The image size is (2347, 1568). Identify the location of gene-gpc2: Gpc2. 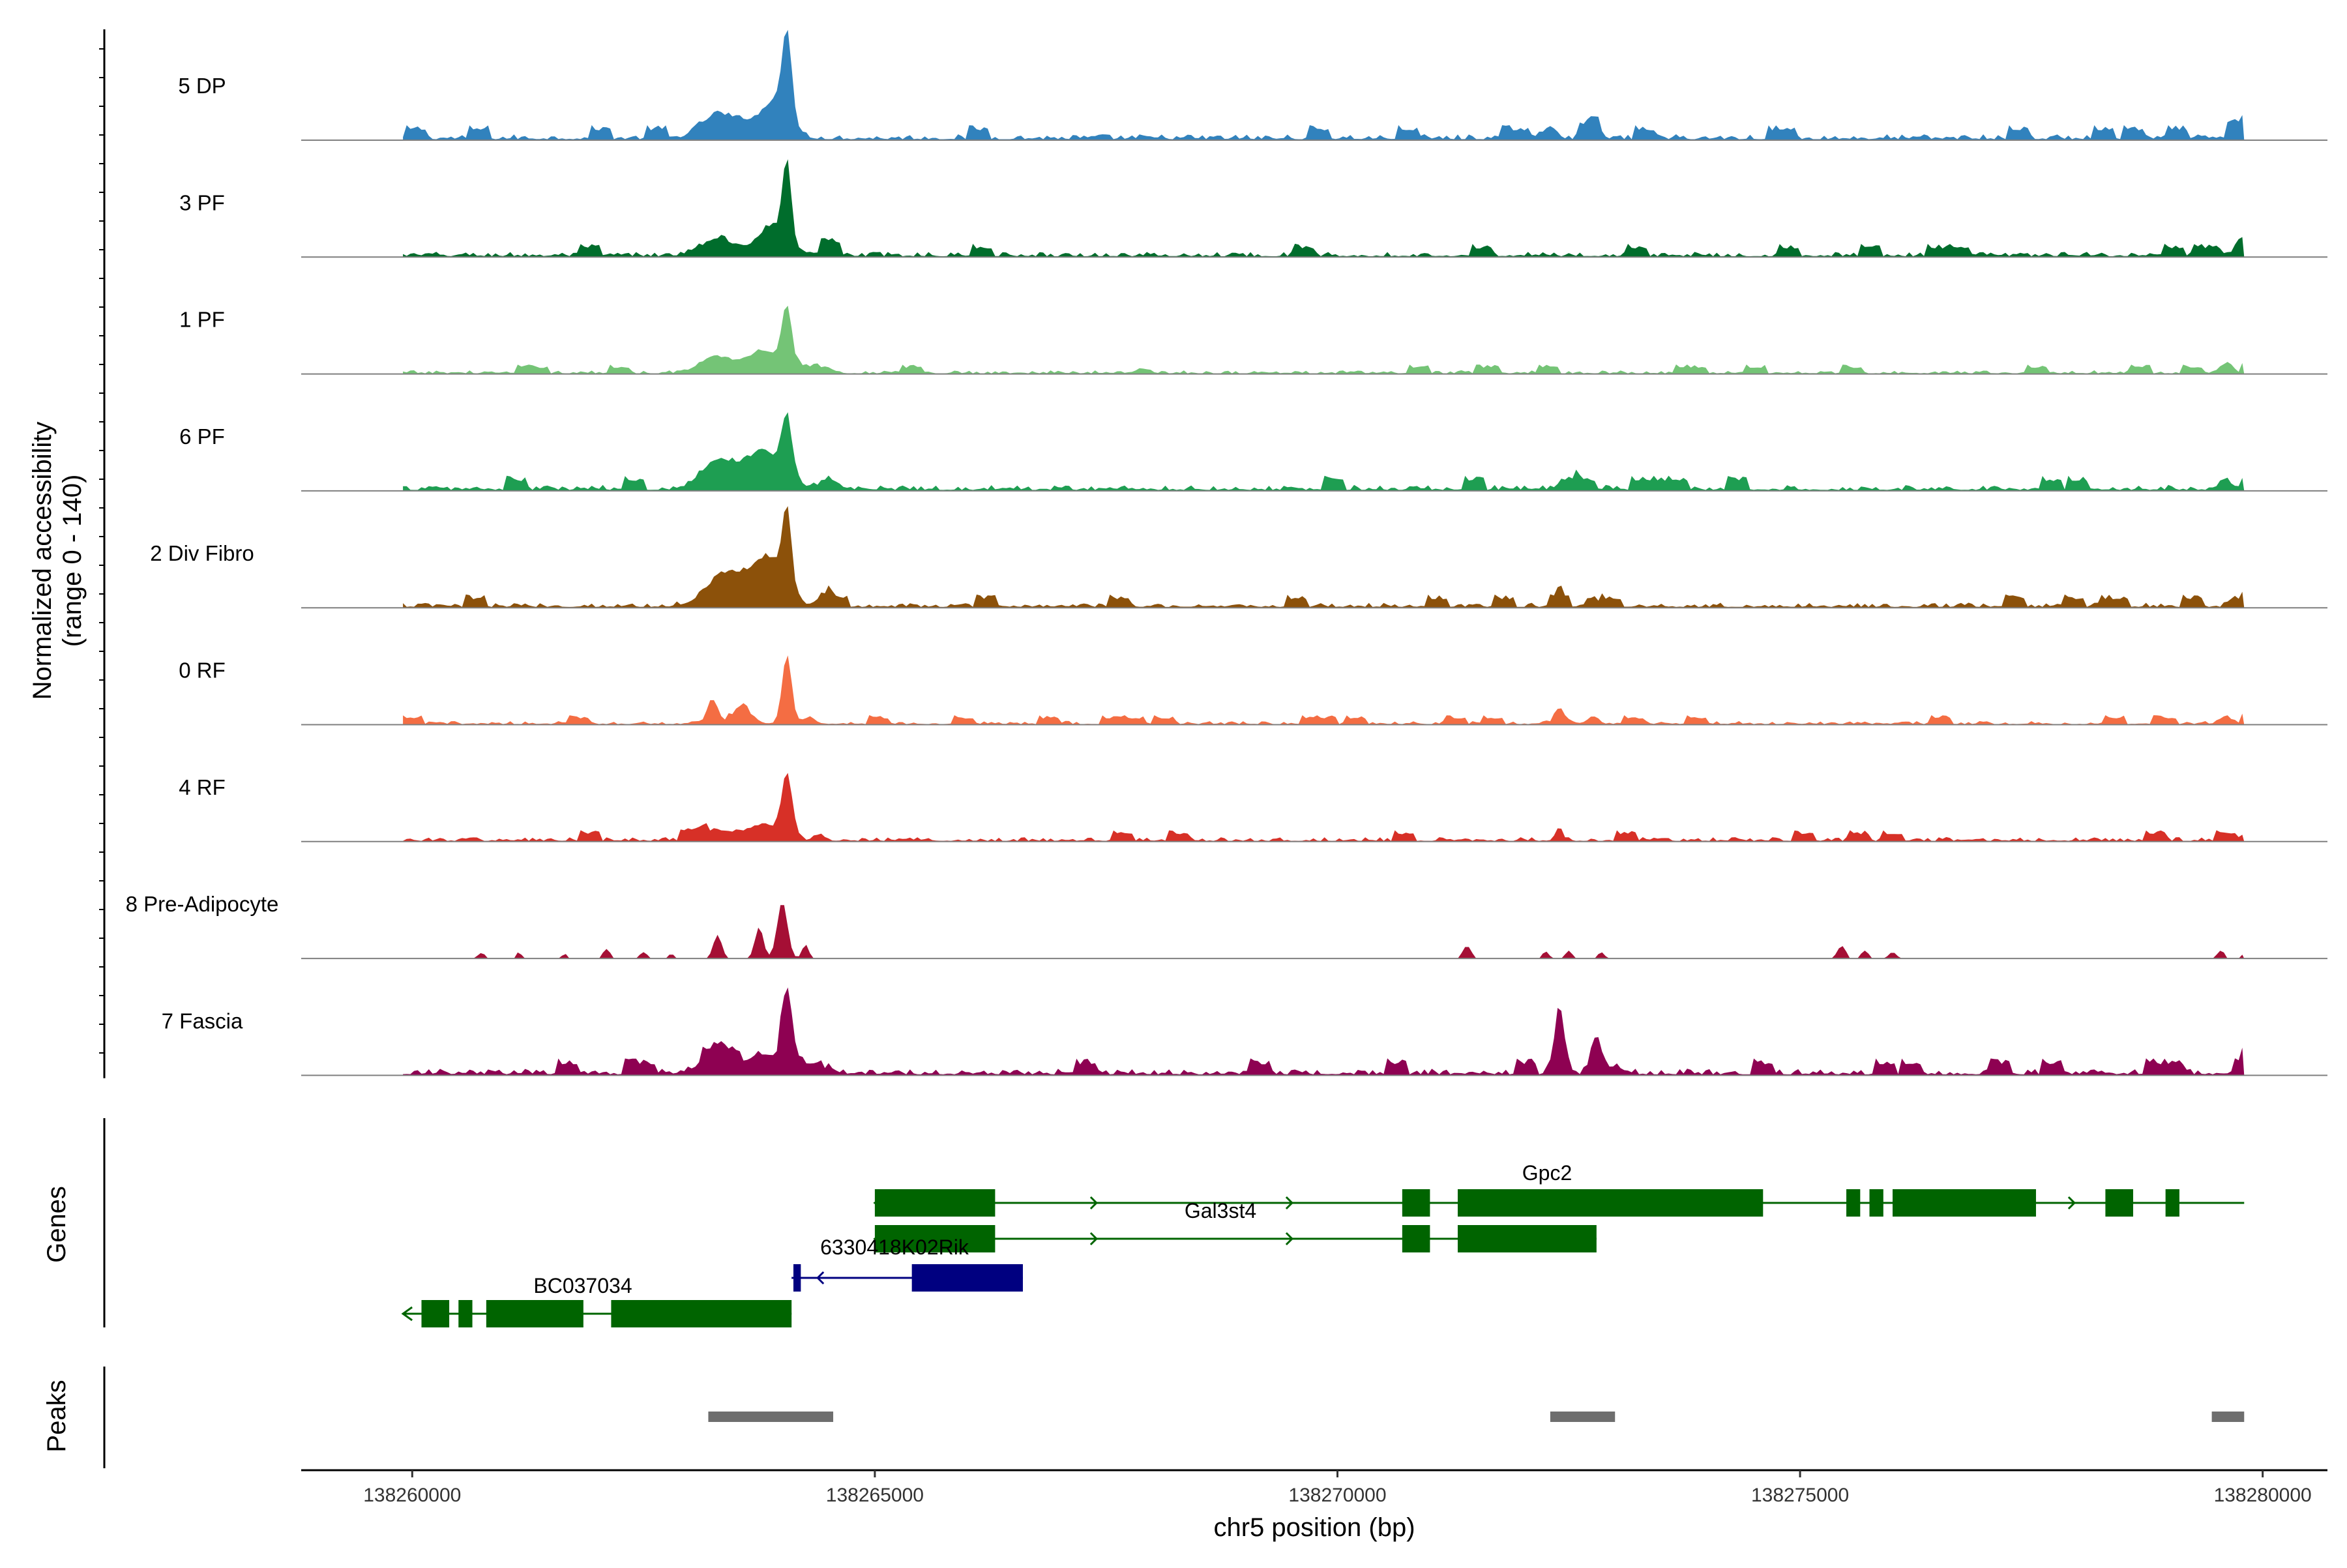
(1559, 1189).